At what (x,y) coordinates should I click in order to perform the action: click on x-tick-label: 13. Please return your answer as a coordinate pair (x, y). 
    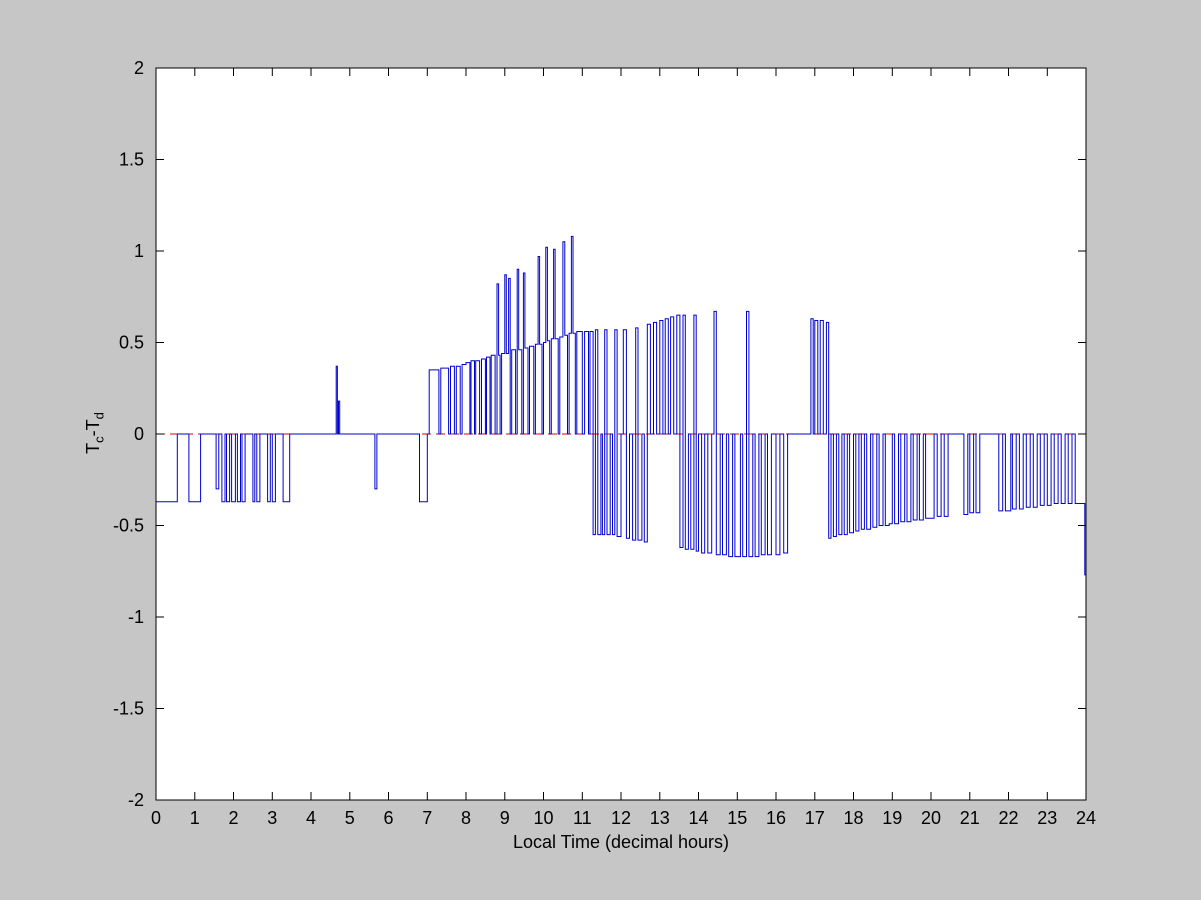
    Looking at the image, I should click on (660, 818).